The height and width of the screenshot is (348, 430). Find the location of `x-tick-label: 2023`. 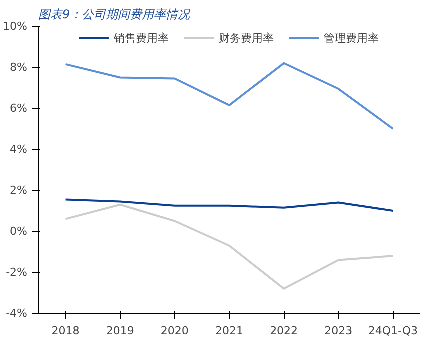

x-tick-label: 2023 is located at coordinates (338, 331).